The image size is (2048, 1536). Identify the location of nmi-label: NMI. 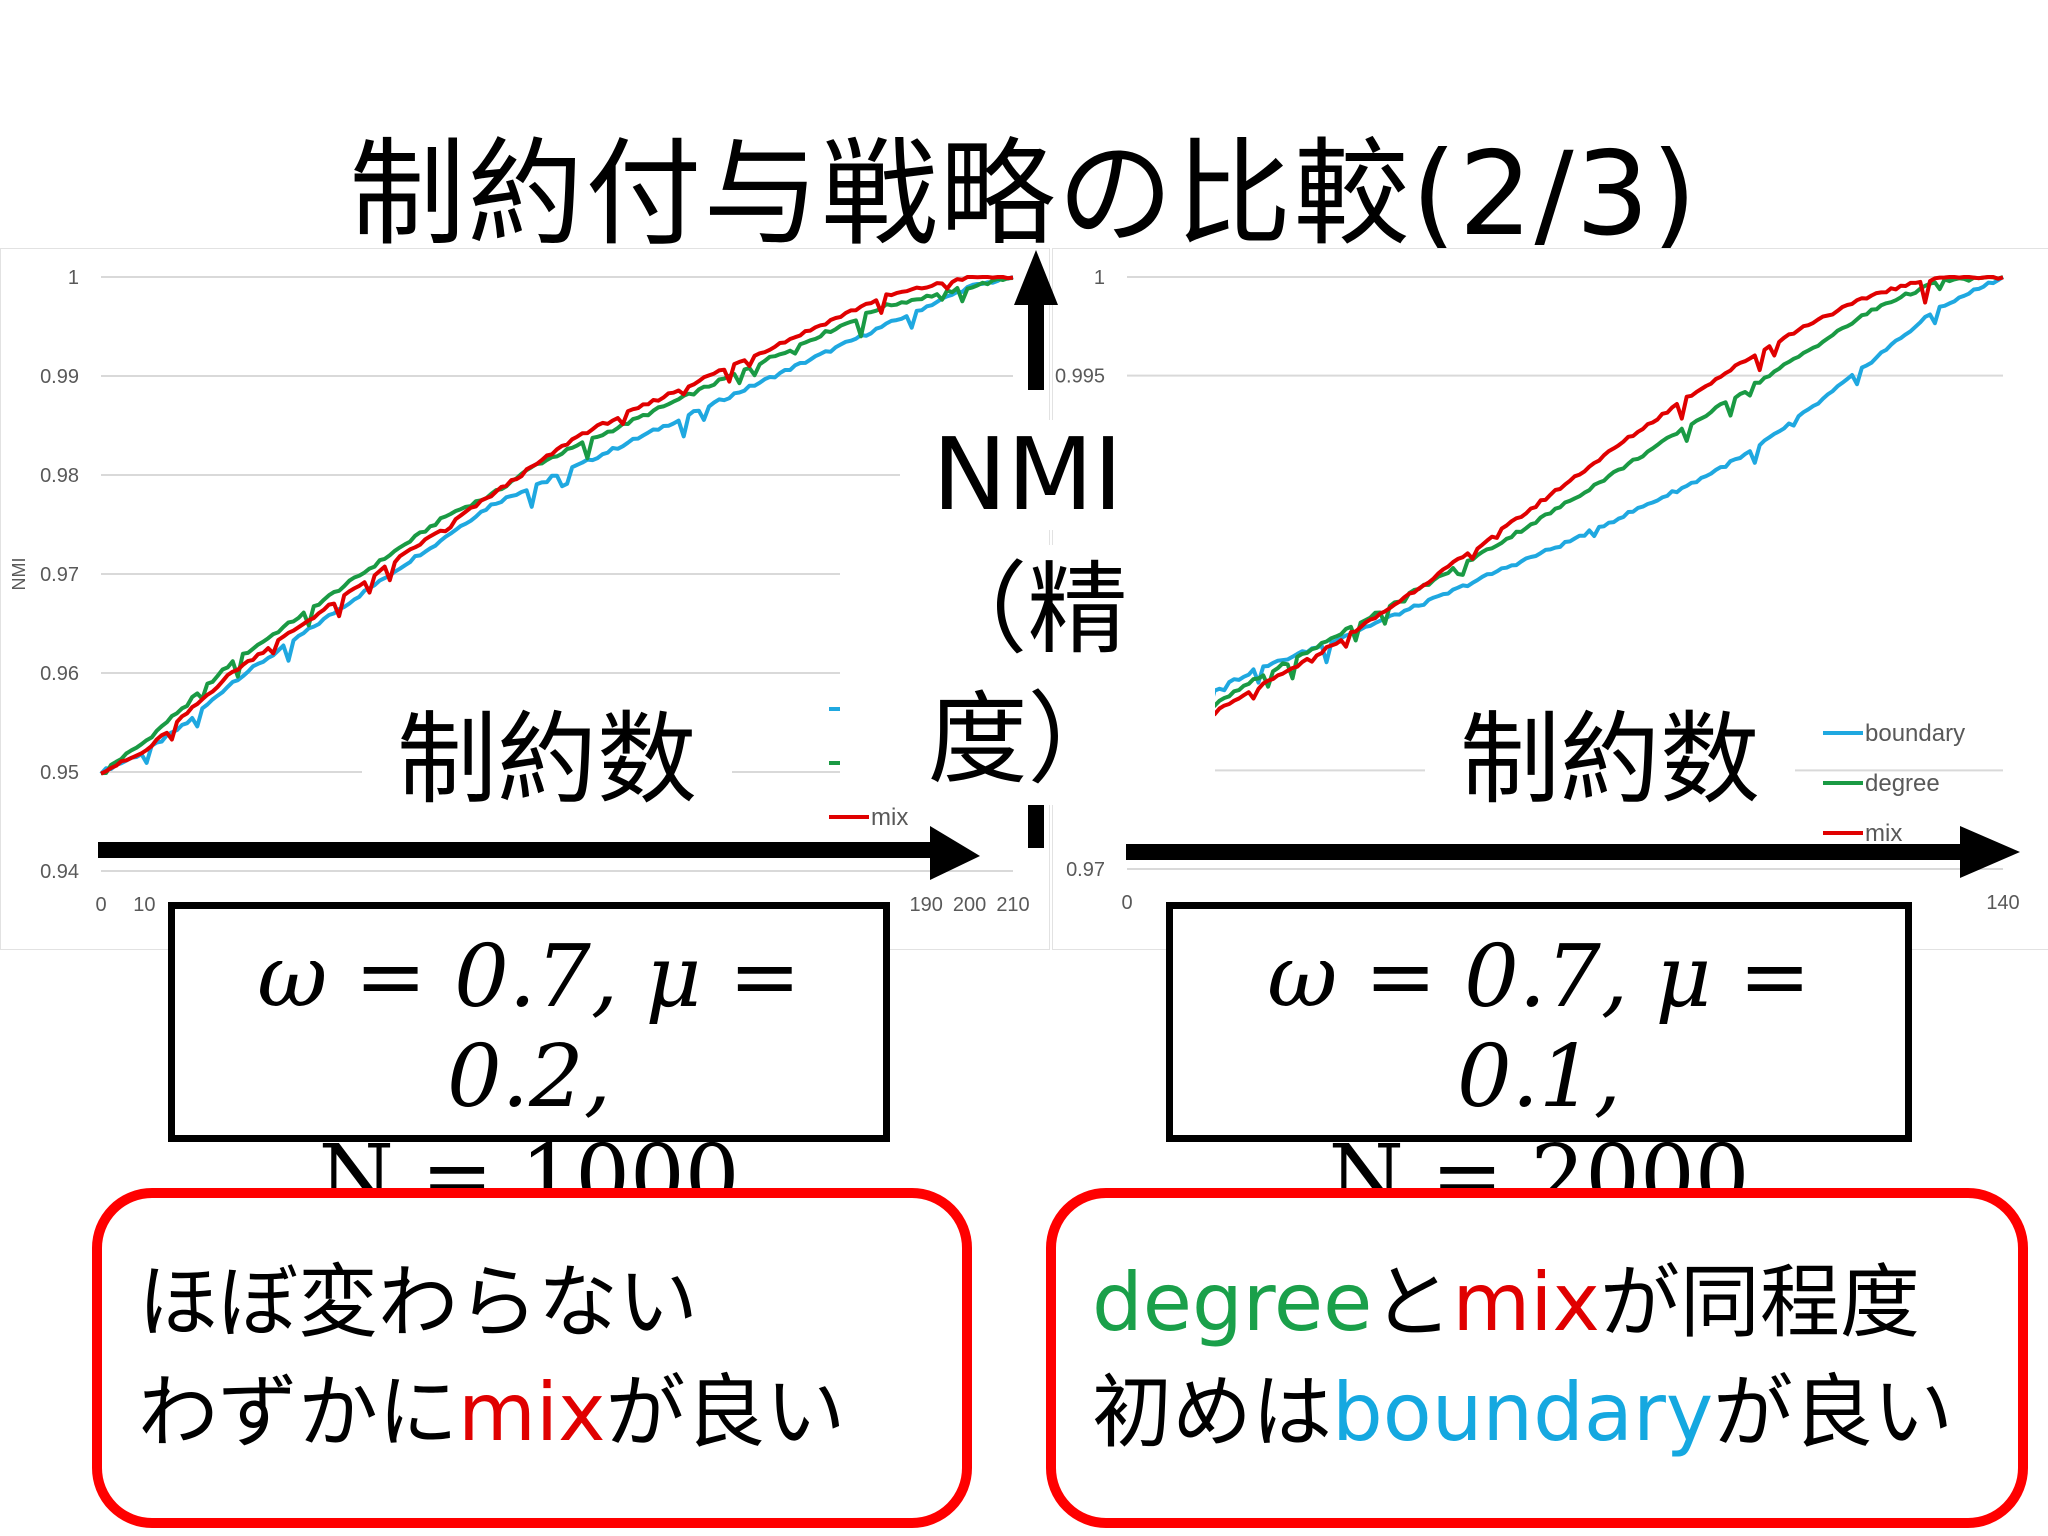
(1027, 475).